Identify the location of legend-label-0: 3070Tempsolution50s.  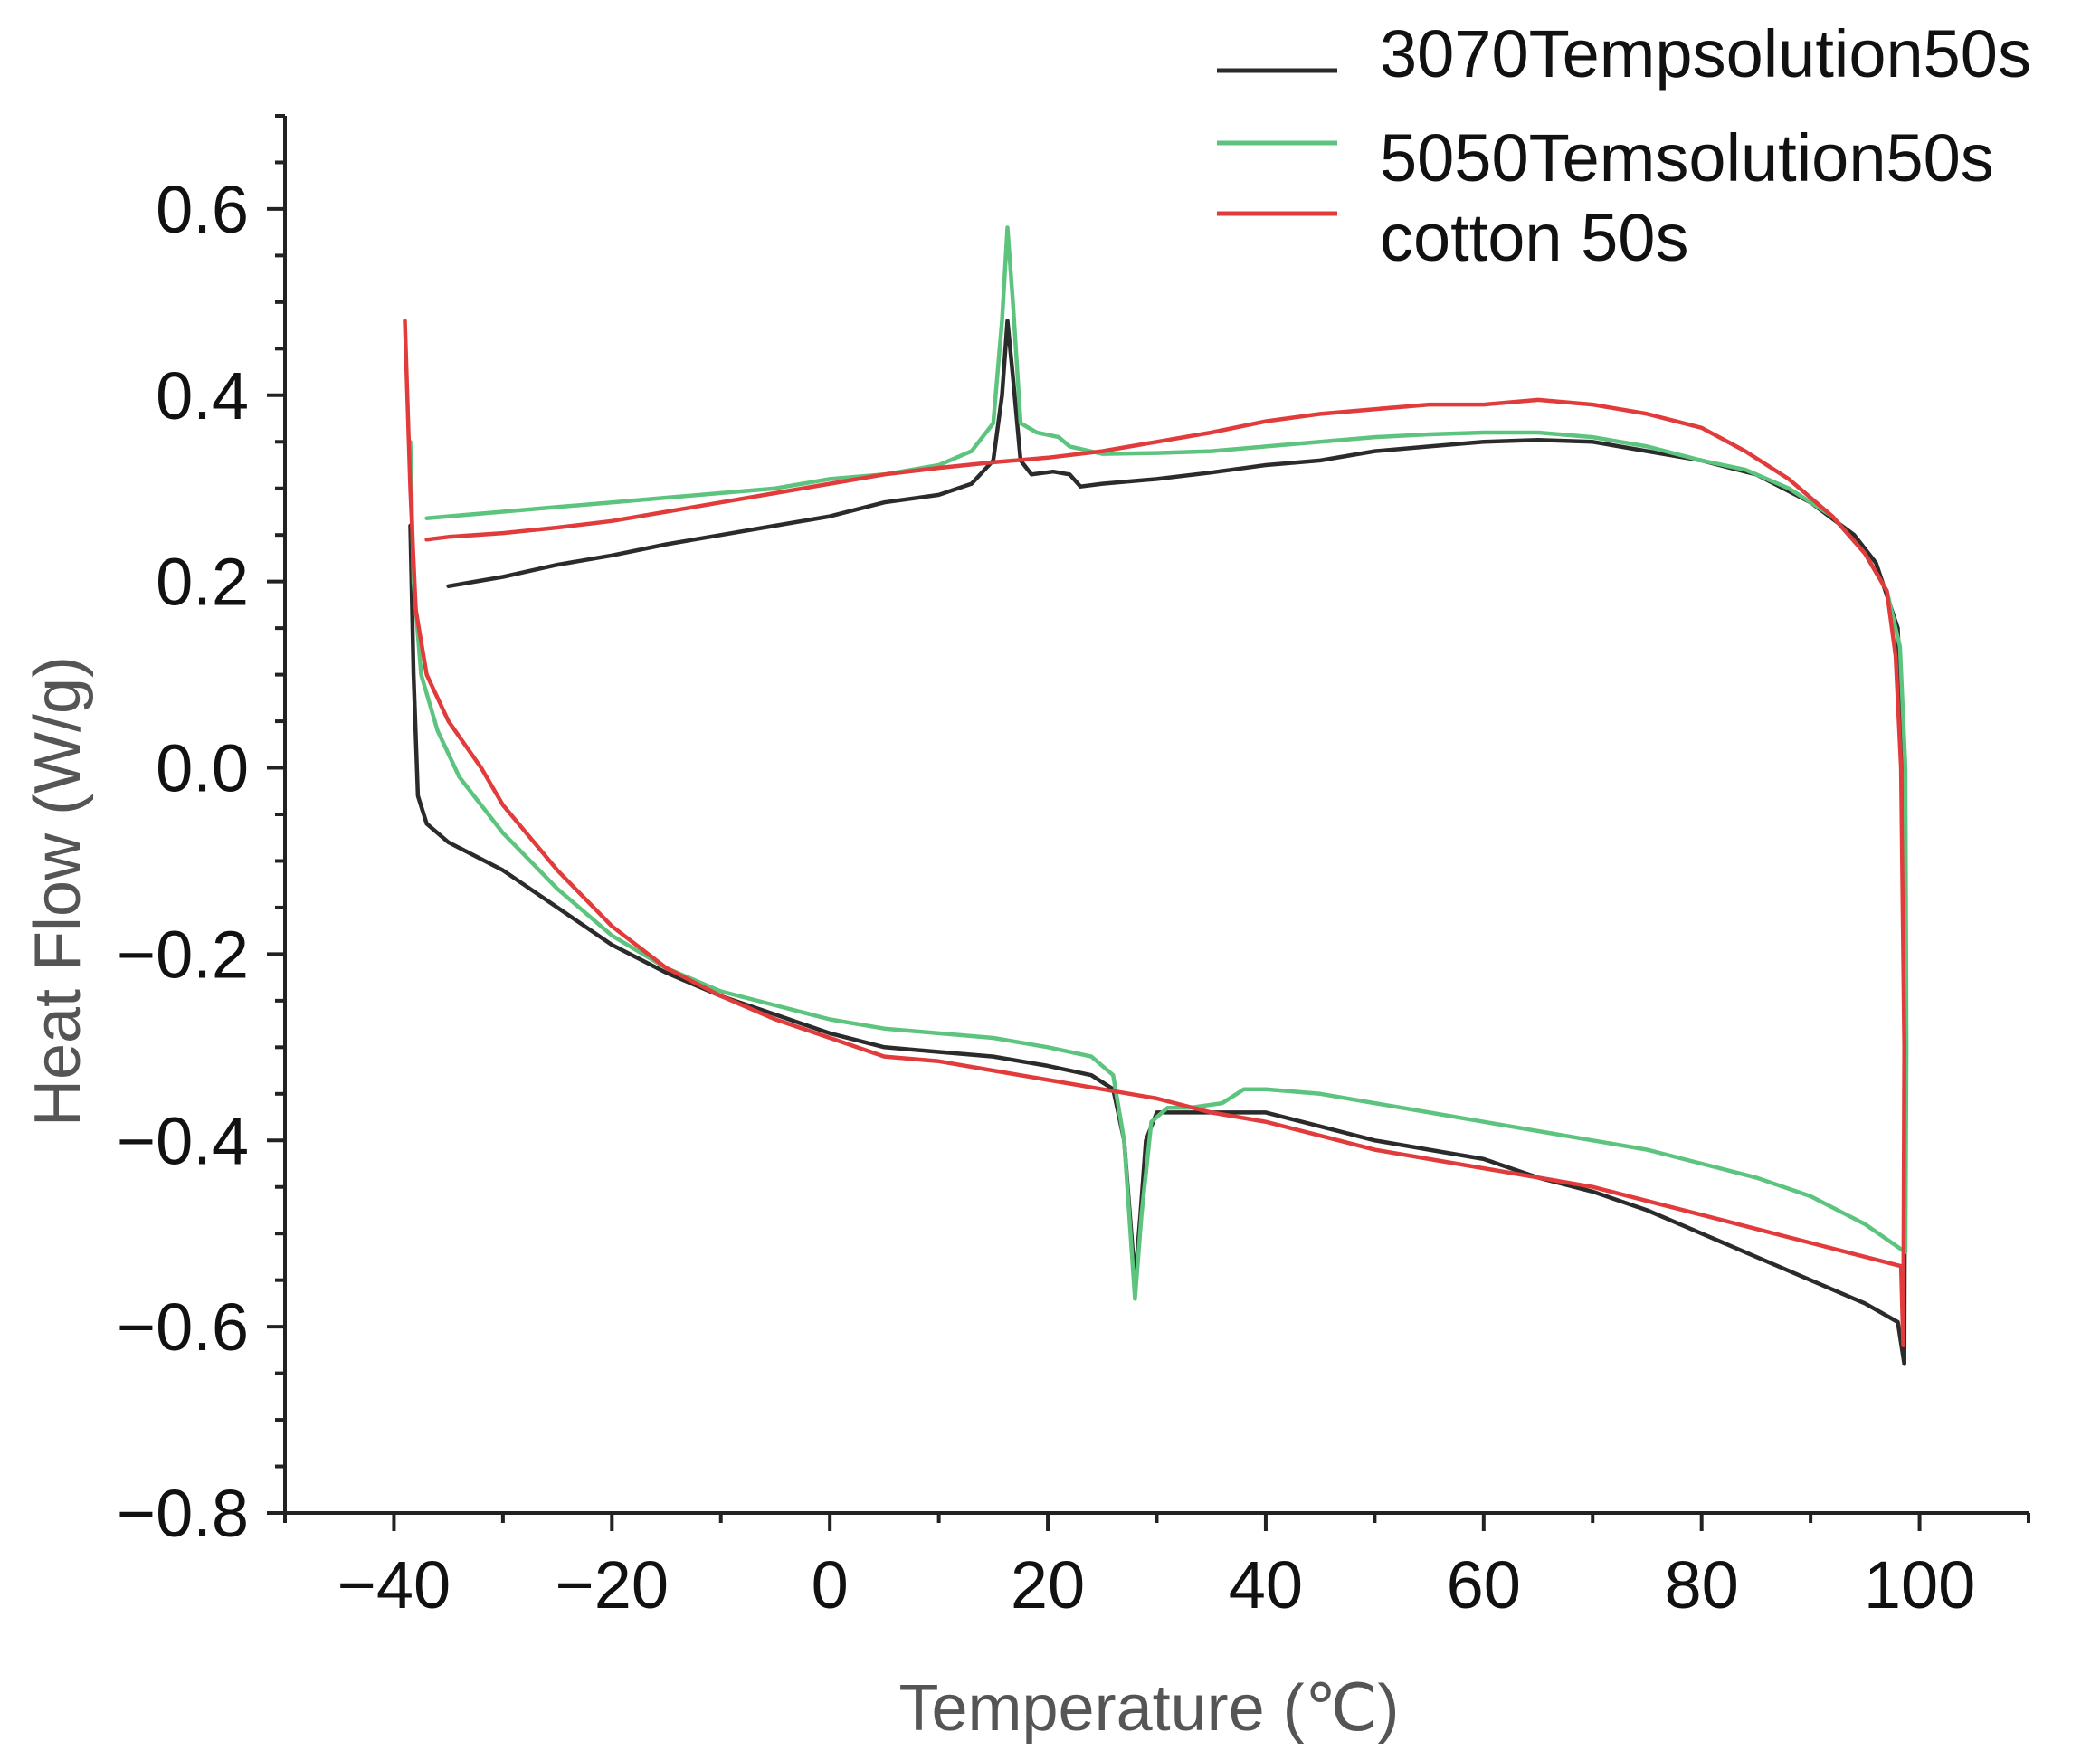
(1705, 54).